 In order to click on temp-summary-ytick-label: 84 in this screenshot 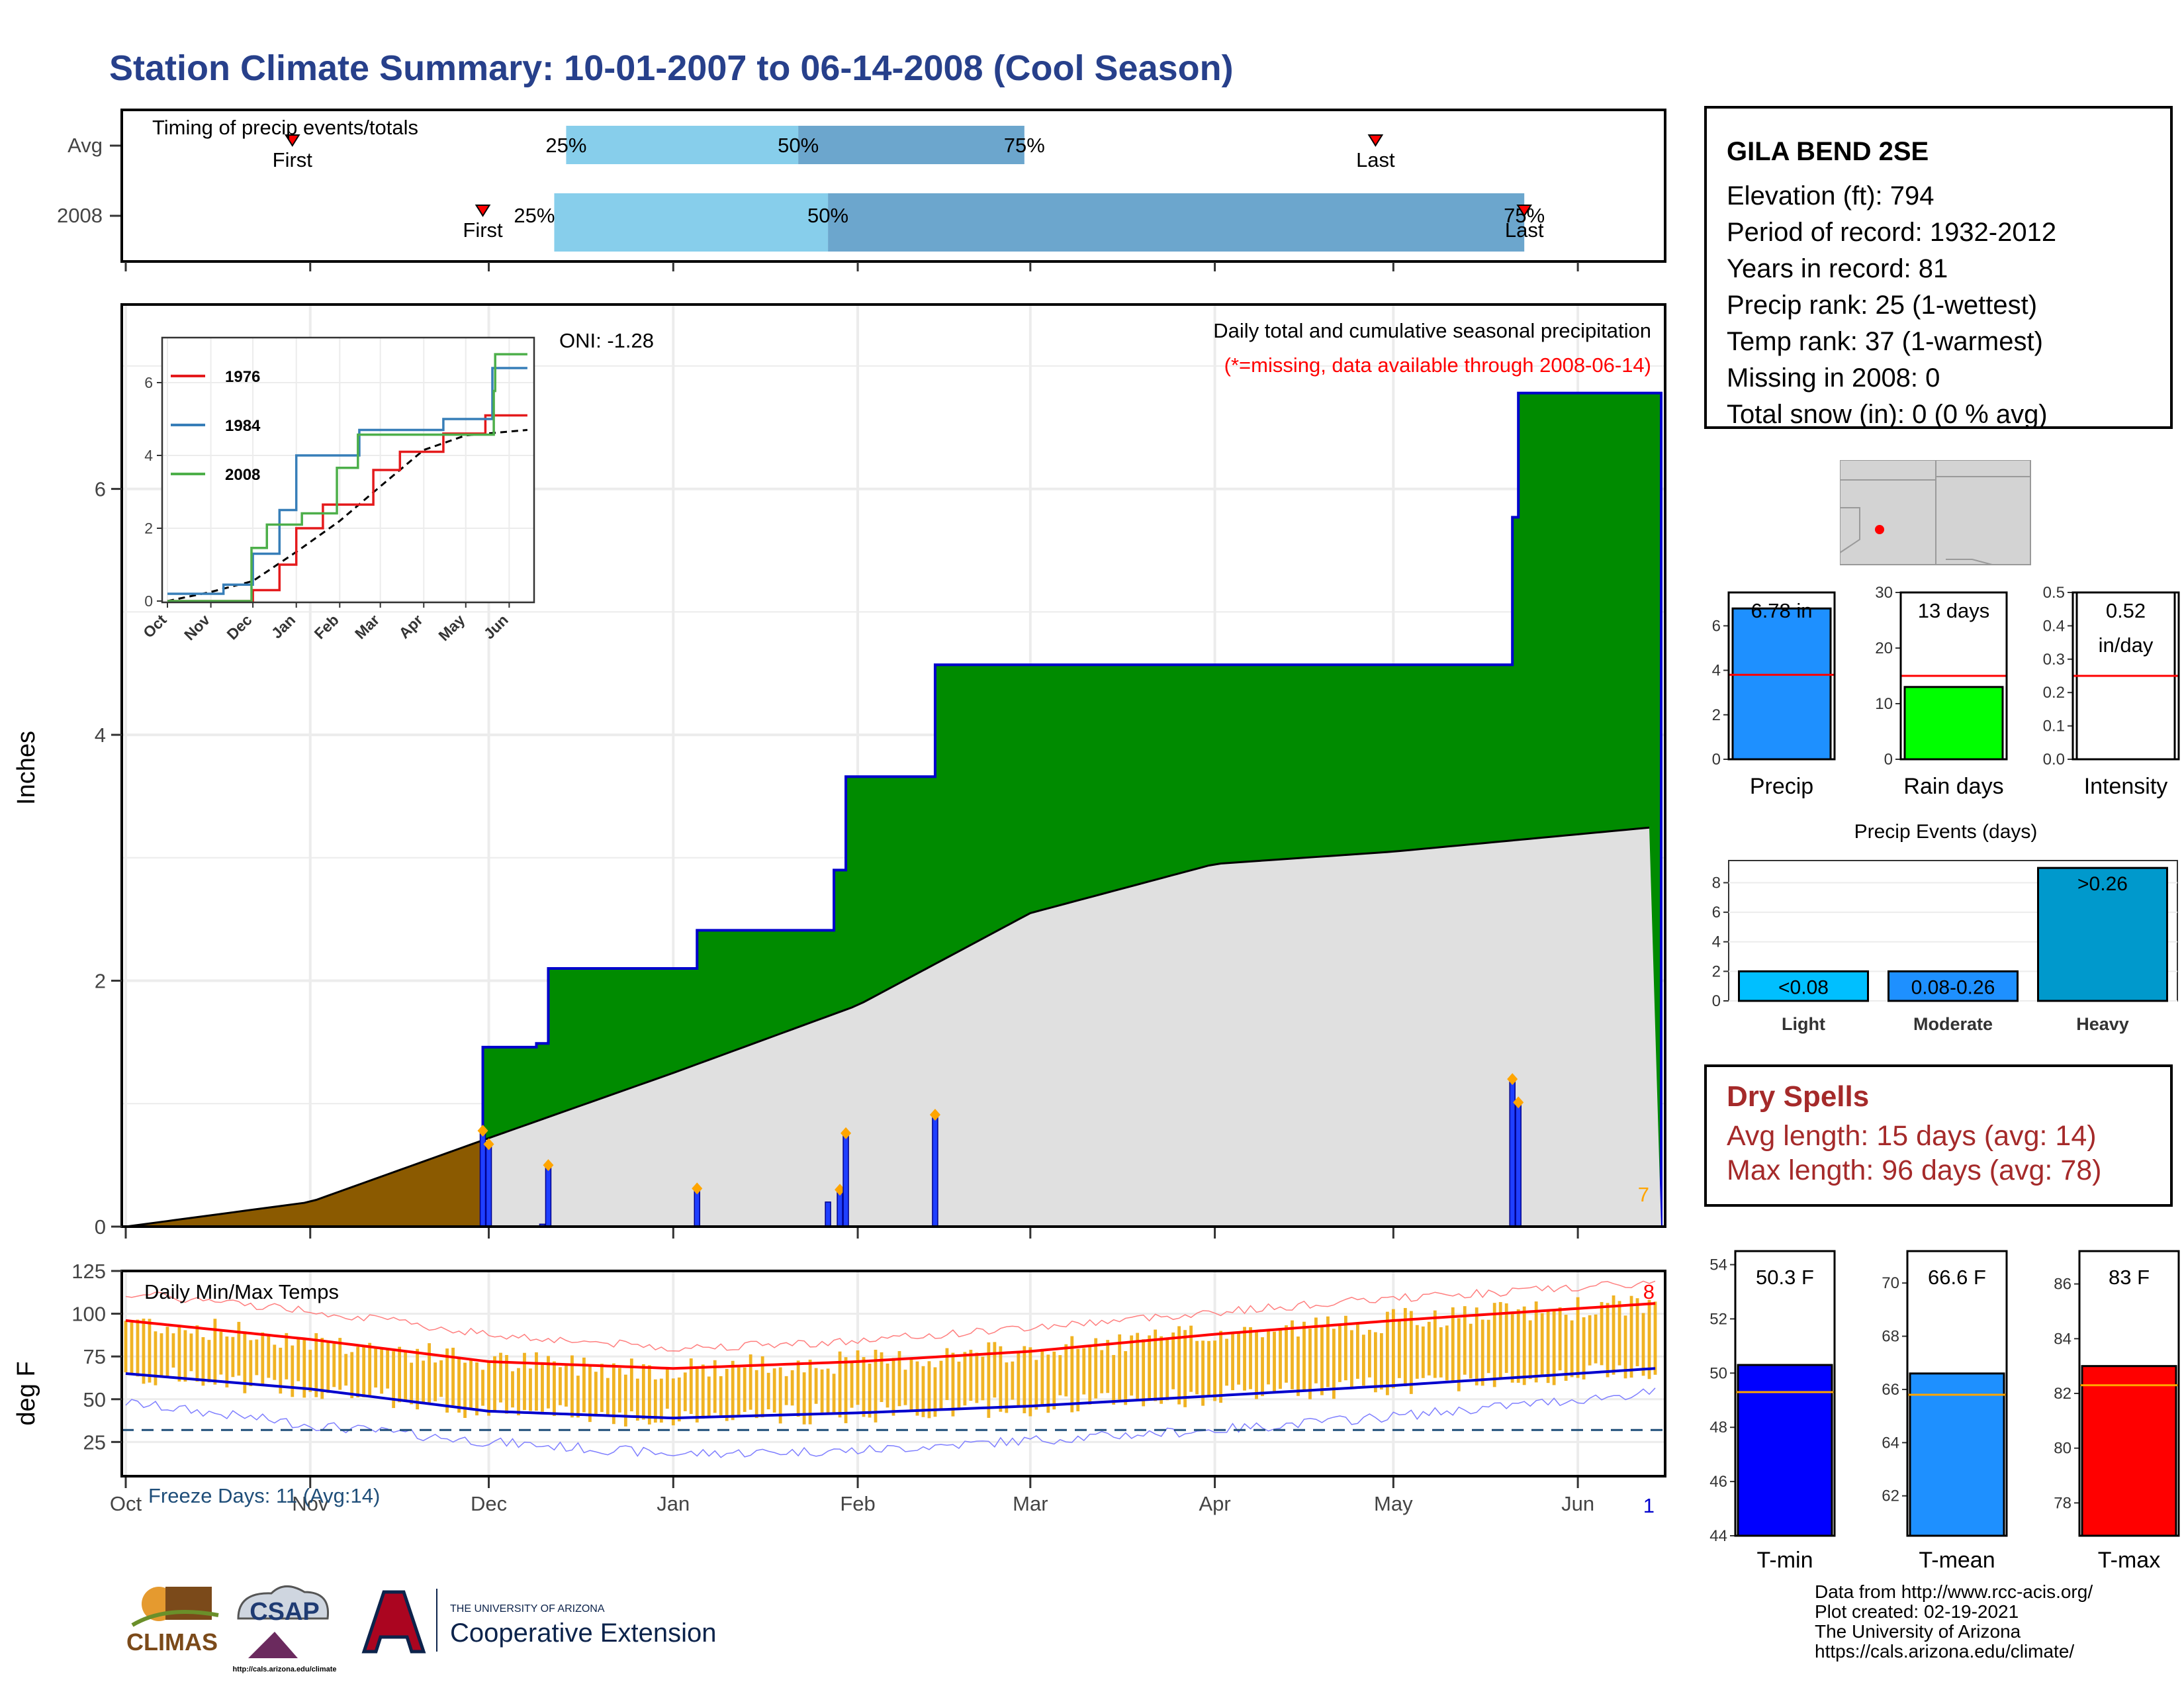, I will do `click(2062, 1339)`.